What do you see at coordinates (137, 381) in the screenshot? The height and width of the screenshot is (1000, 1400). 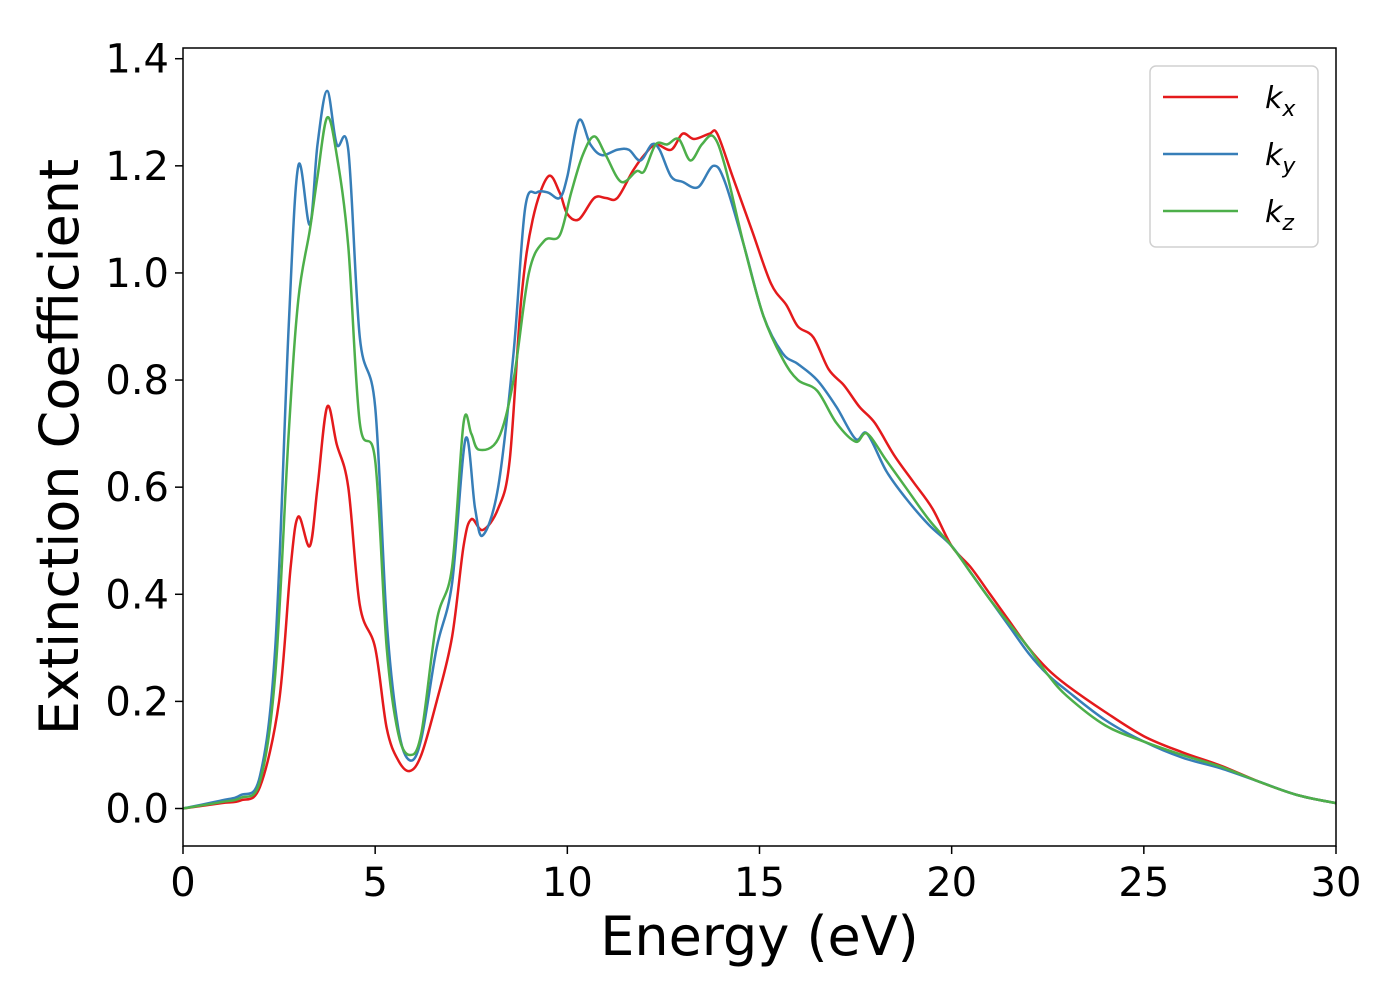 I see `y-tick-label: 0.8` at bounding box center [137, 381].